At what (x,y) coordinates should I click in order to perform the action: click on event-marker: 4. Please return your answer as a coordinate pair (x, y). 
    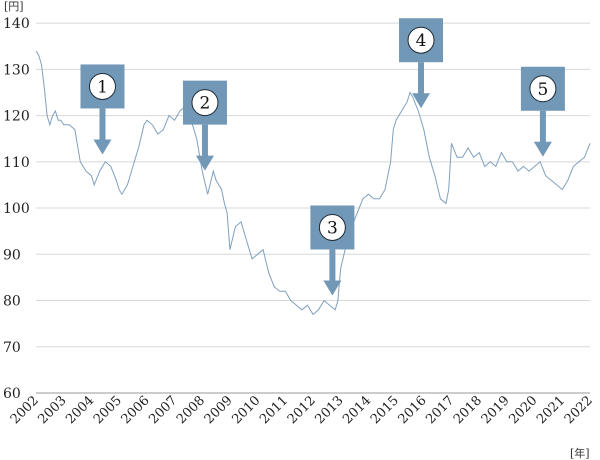
    Looking at the image, I should click on (421, 63).